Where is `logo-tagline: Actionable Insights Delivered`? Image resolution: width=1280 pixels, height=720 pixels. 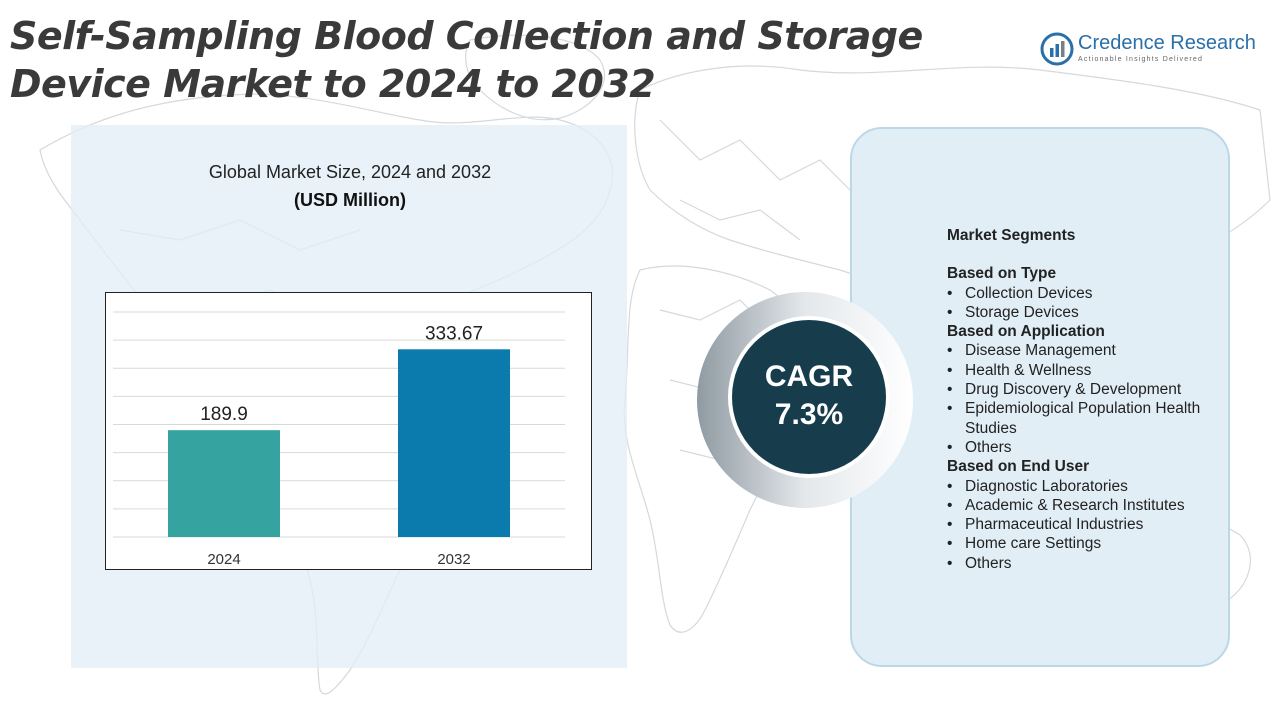
logo-tagline: Actionable Insights Delivered is located at coordinates (1141, 59).